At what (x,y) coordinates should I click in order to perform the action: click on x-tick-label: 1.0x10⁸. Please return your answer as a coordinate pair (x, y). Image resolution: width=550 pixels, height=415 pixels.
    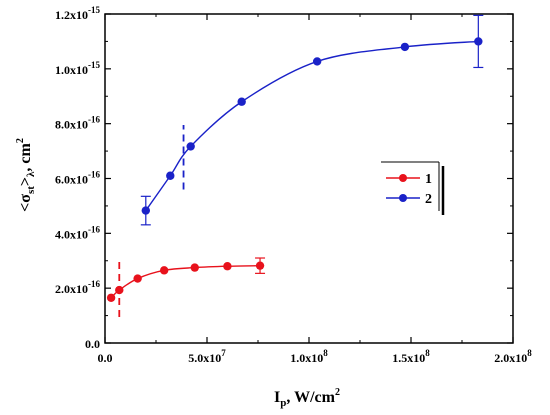
    Looking at the image, I should click on (309, 356).